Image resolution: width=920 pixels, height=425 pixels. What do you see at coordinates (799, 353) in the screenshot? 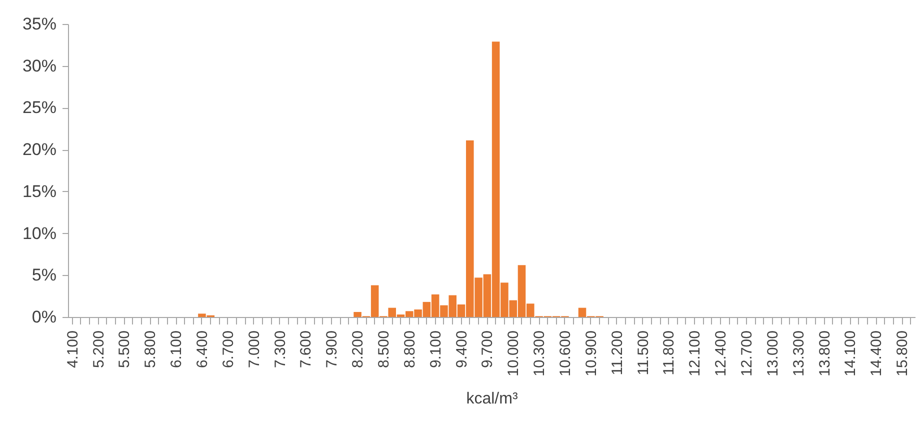
I see `x-tick-label: 13.300` at bounding box center [799, 353].